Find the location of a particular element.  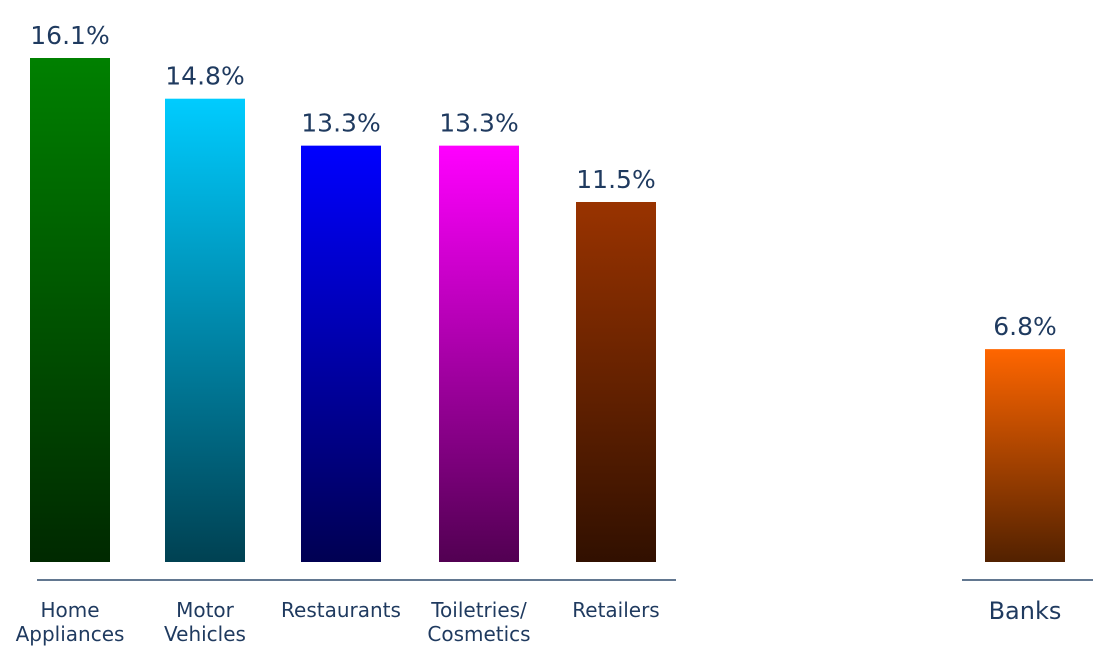

category-label: Motor is located at coordinates (205, 610).